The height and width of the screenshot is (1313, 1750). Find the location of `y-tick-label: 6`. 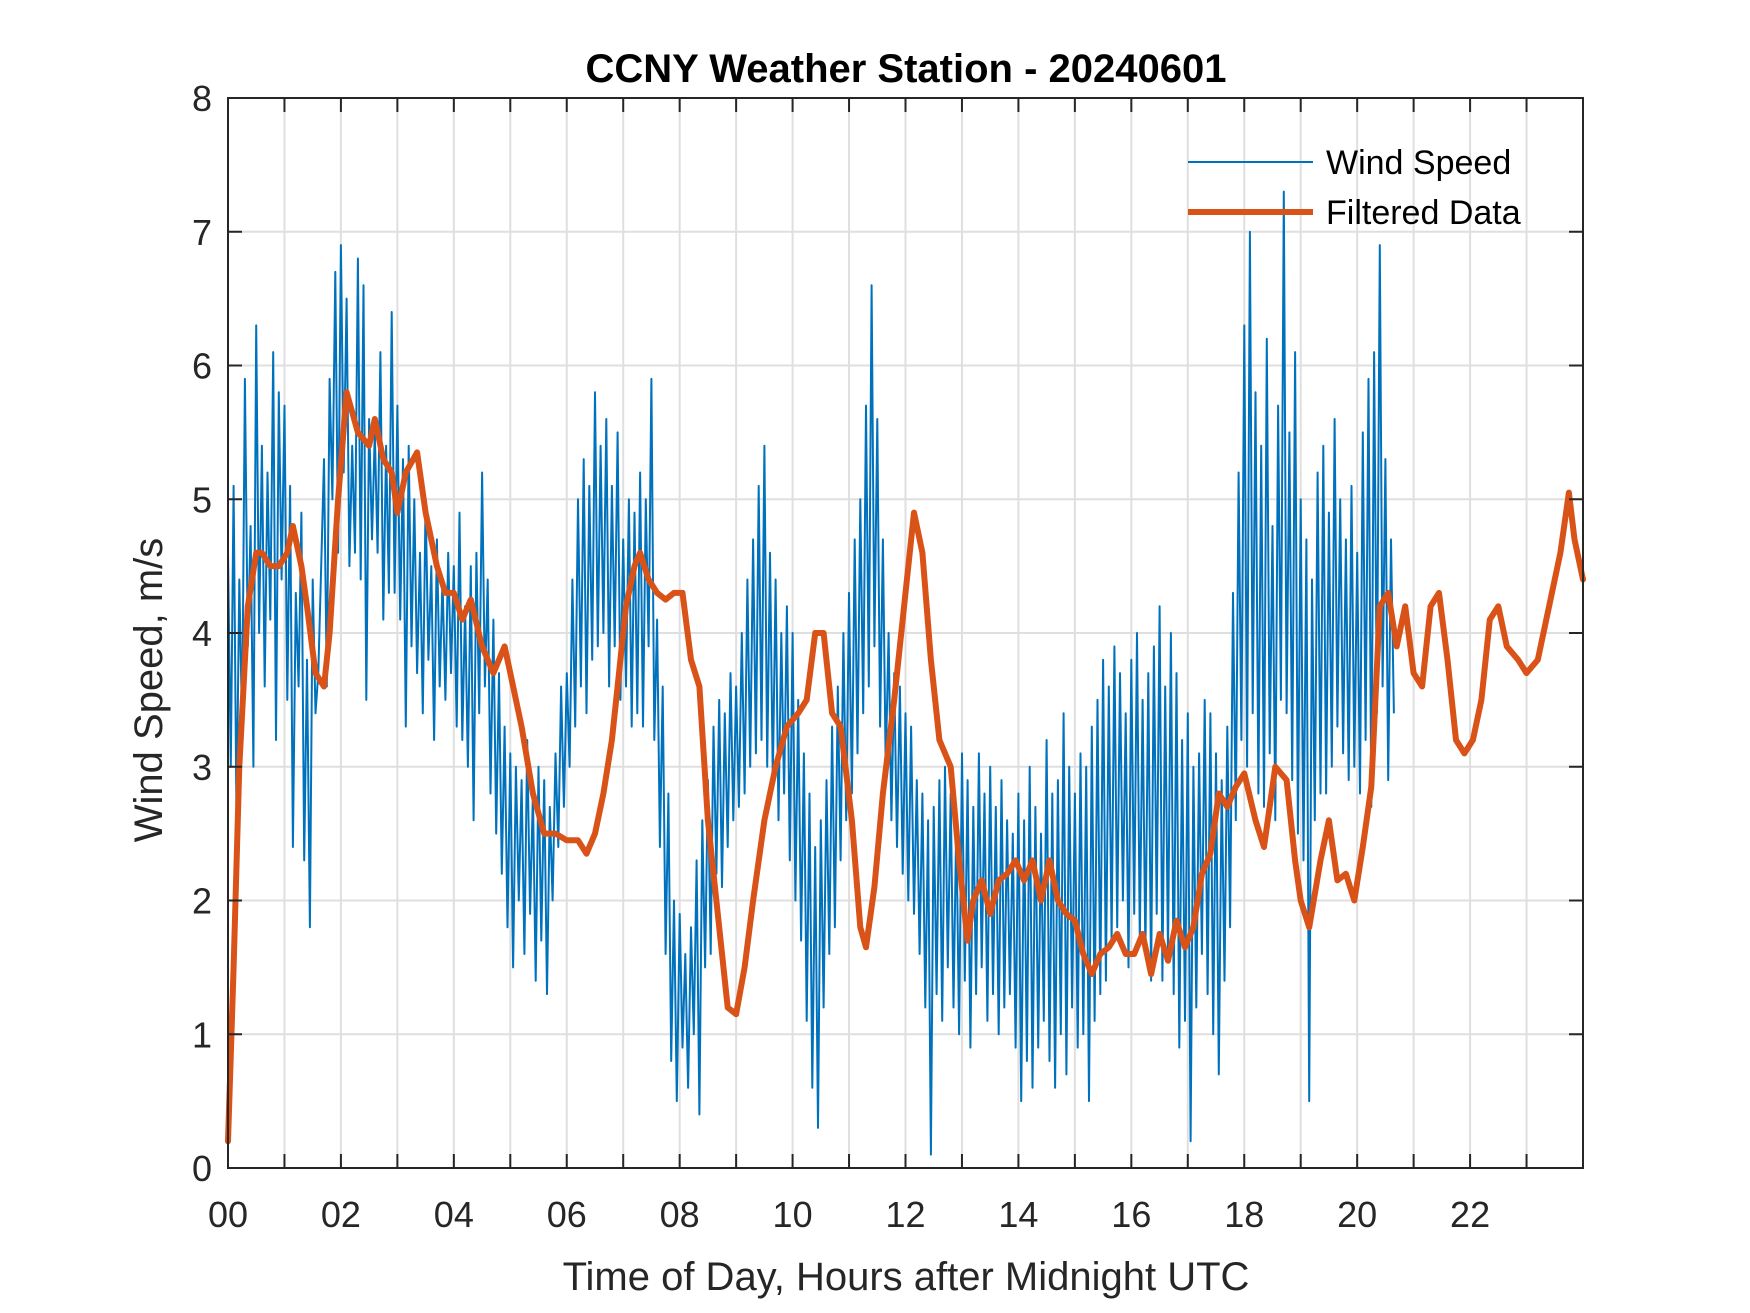

y-tick-label: 6 is located at coordinates (202, 366).